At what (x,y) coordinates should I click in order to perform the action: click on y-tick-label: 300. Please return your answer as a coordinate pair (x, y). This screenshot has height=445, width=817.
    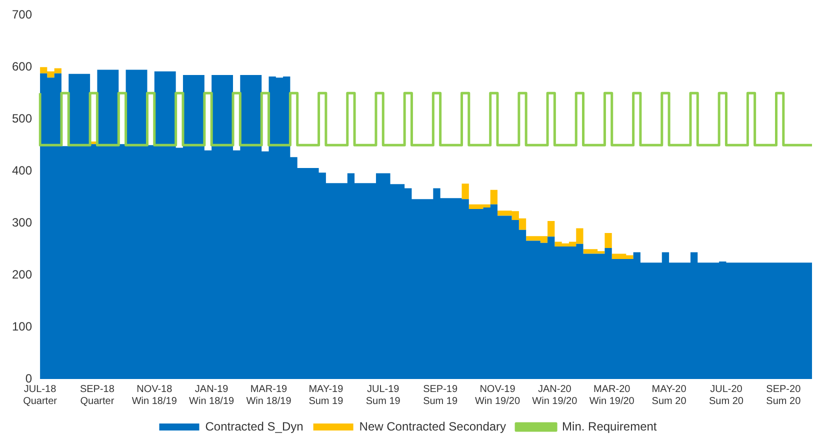
    Looking at the image, I should click on (22, 222).